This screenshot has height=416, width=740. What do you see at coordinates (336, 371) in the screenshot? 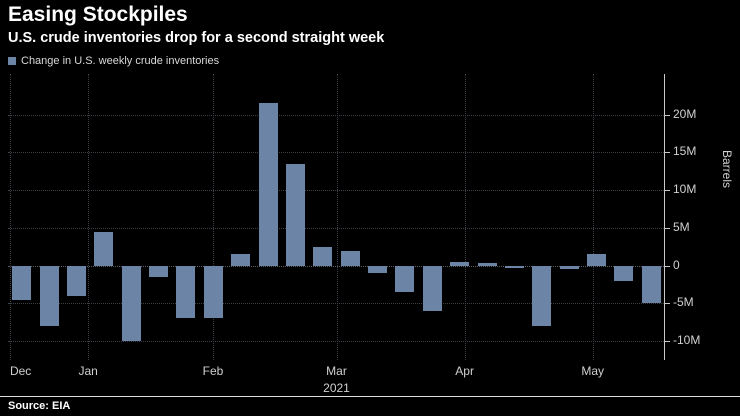
I see `x-tick-label: Mar` at bounding box center [336, 371].